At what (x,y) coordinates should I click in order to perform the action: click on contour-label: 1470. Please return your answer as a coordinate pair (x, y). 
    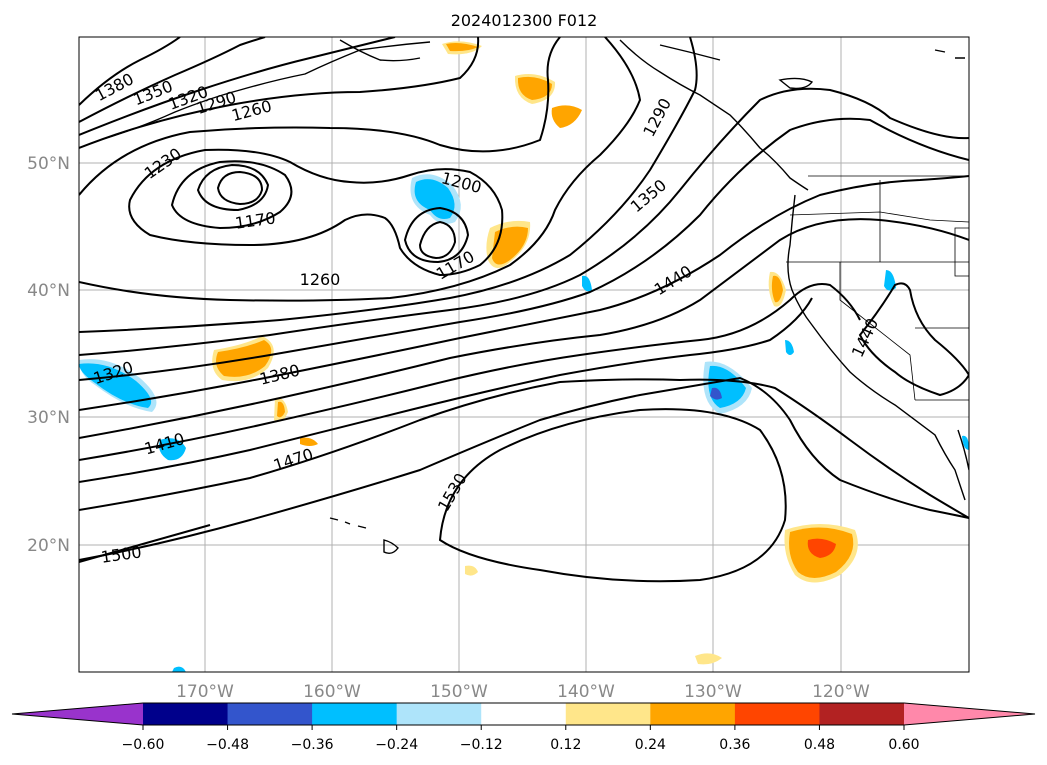
    Looking at the image, I should click on (293, 459).